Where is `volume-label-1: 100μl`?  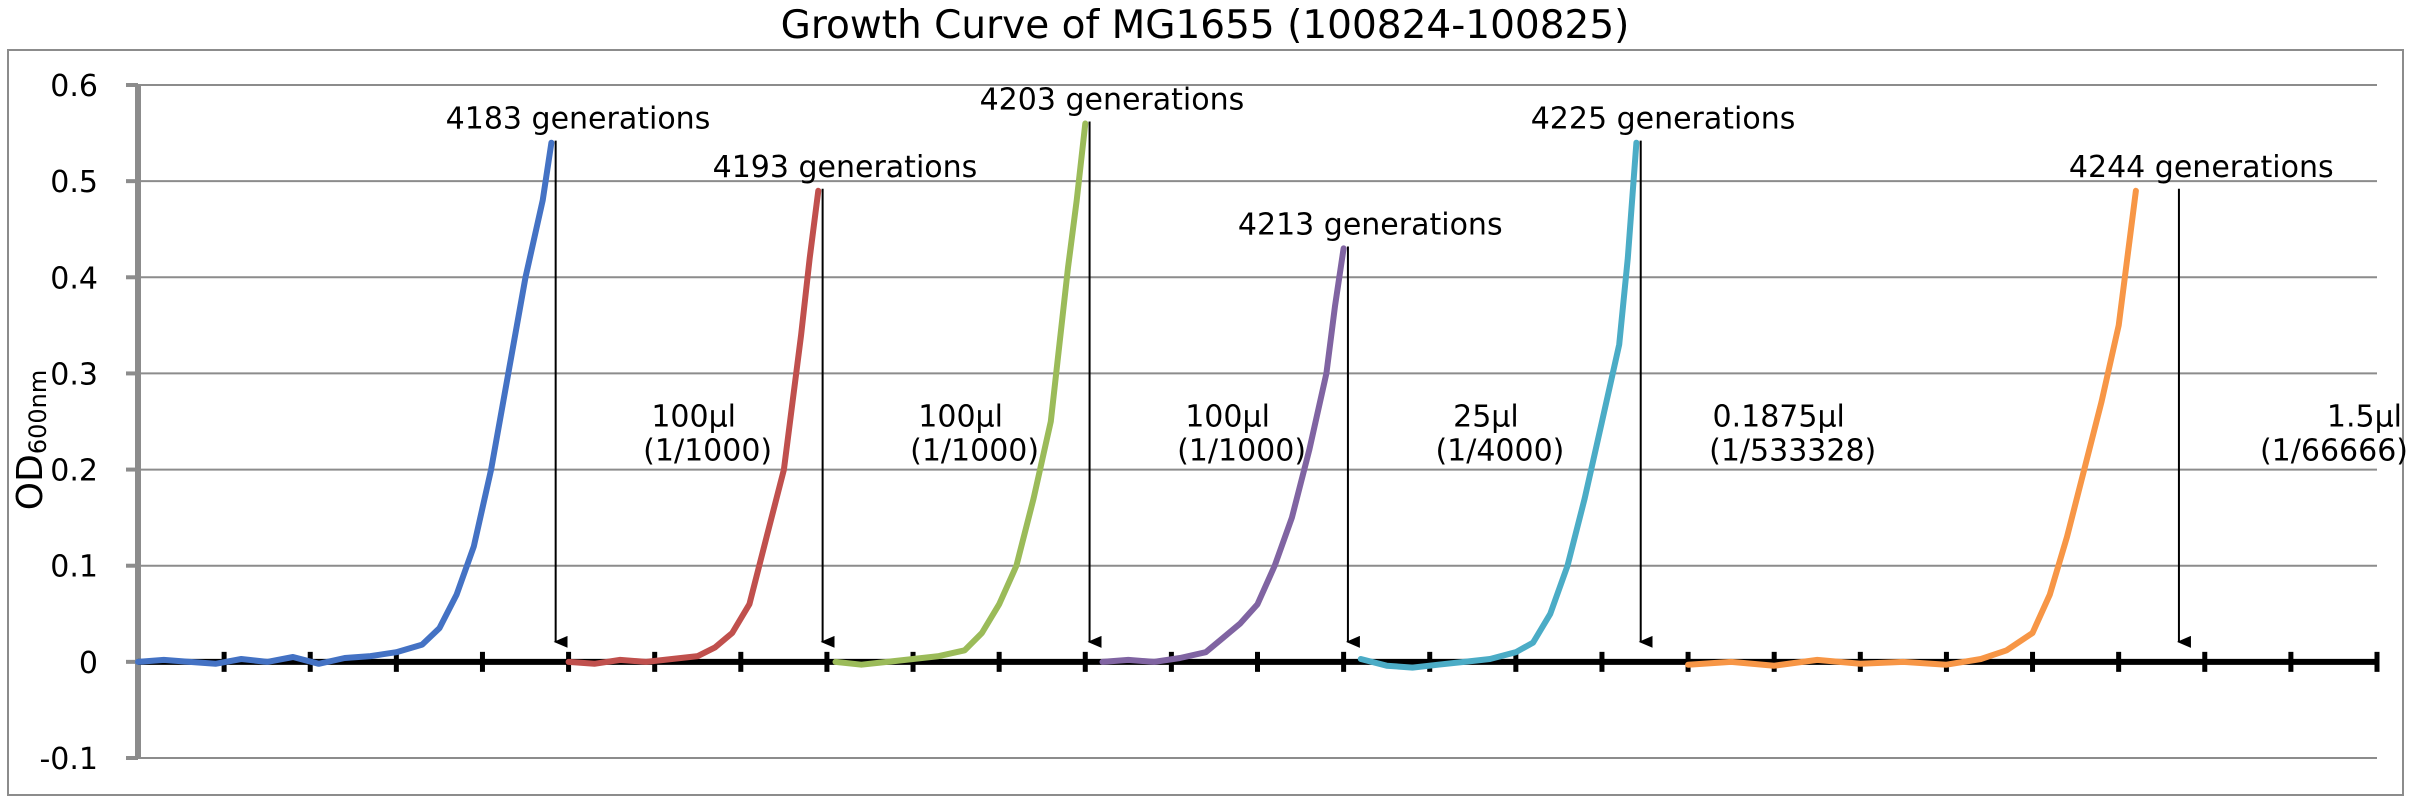
volume-label-1: 100μl is located at coordinates (693, 416).